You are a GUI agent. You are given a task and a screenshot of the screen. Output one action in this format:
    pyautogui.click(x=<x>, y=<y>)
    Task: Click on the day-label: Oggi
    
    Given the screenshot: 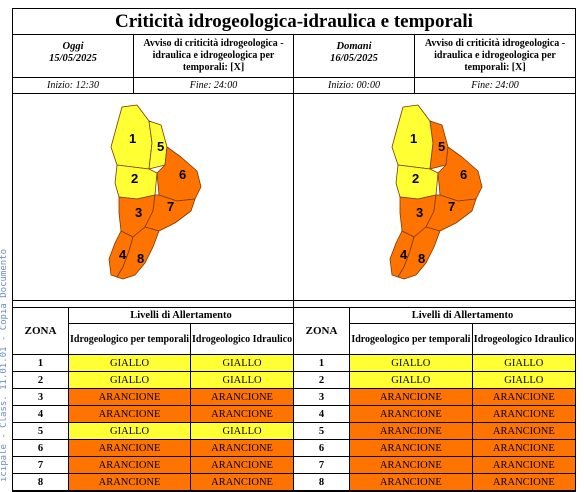 What is the action you would take?
    pyautogui.click(x=73, y=46)
    